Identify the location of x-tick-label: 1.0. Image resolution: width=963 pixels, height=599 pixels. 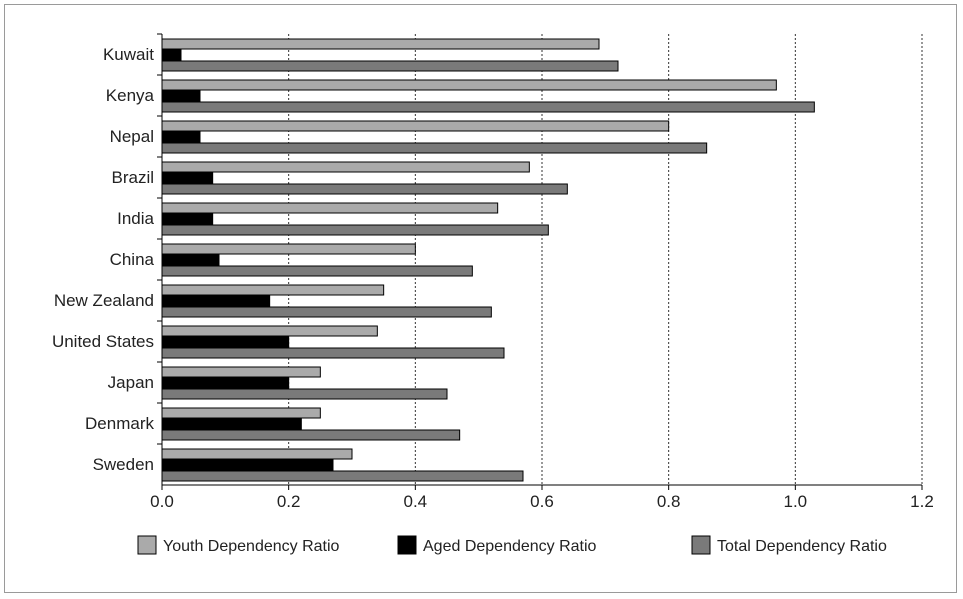
(796, 501).